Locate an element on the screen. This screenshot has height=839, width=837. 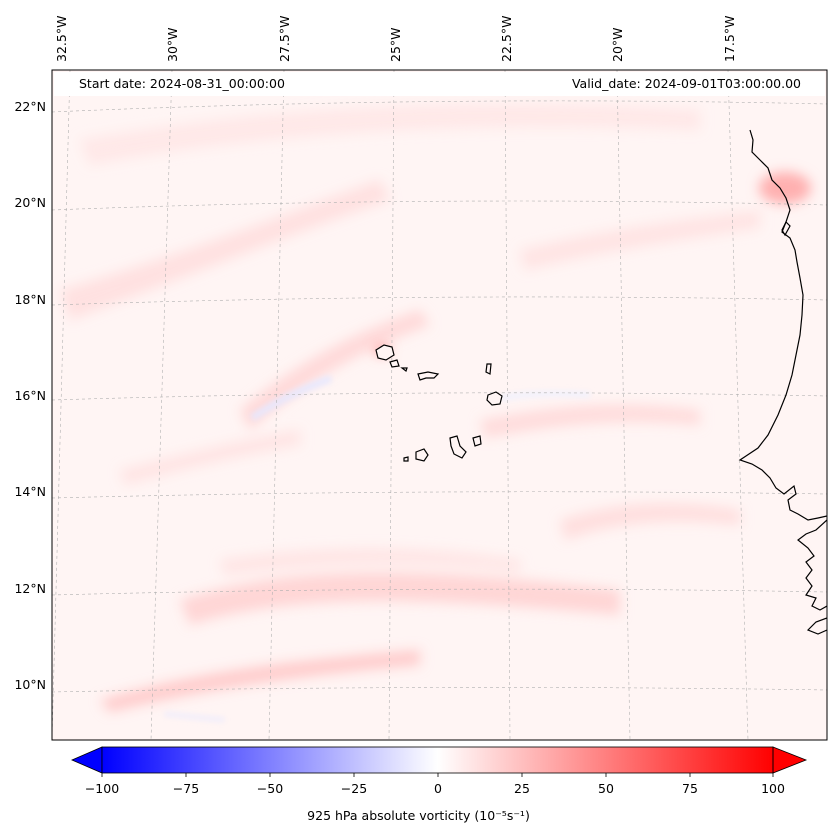
colorbar-tick-label: −50 is located at coordinates (270, 788).